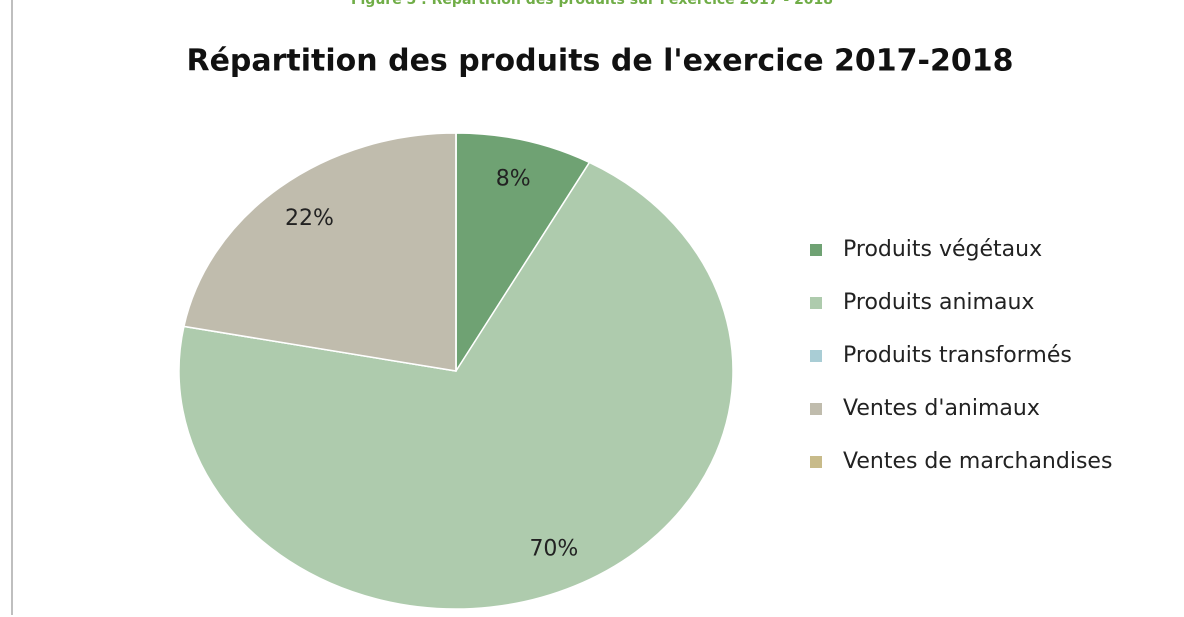 Image resolution: width=1184 pixels, height=617 pixels. What do you see at coordinates (942, 249) in the screenshot?
I see `legend-label: Produits végétaux` at bounding box center [942, 249].